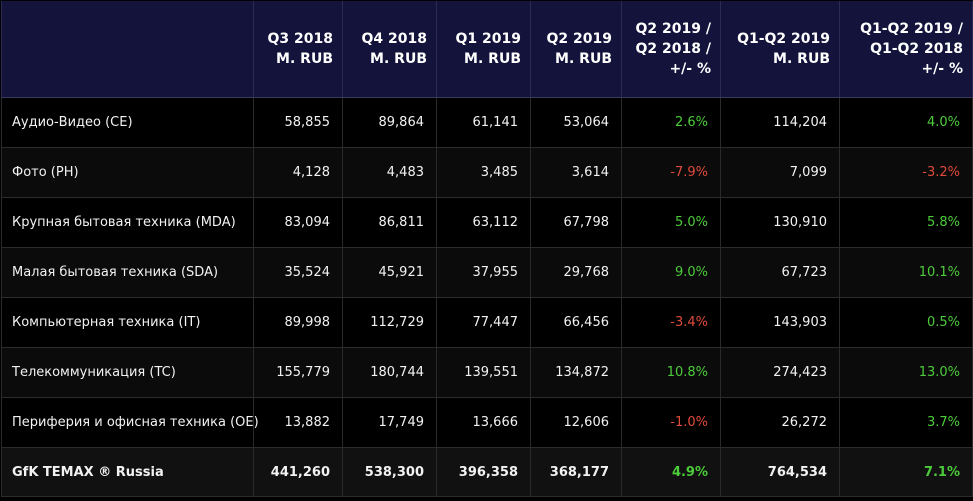 The width and height of the screenshot is (973, 501). Describe the element at coordinates (298, 272) in the screenshot. I see `cell-q3-2018: 35,524` at that location.